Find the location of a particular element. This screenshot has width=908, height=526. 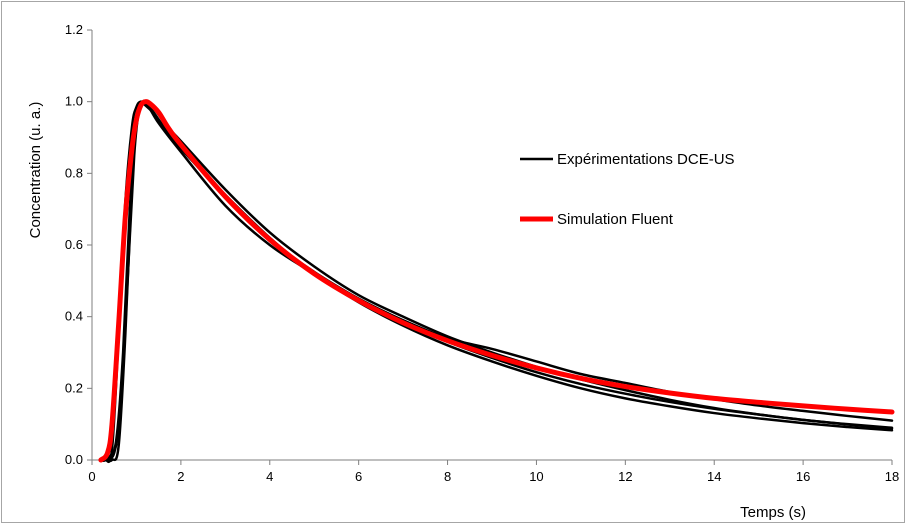

x-tick-label: 10 is located at coordinates (536, 476).